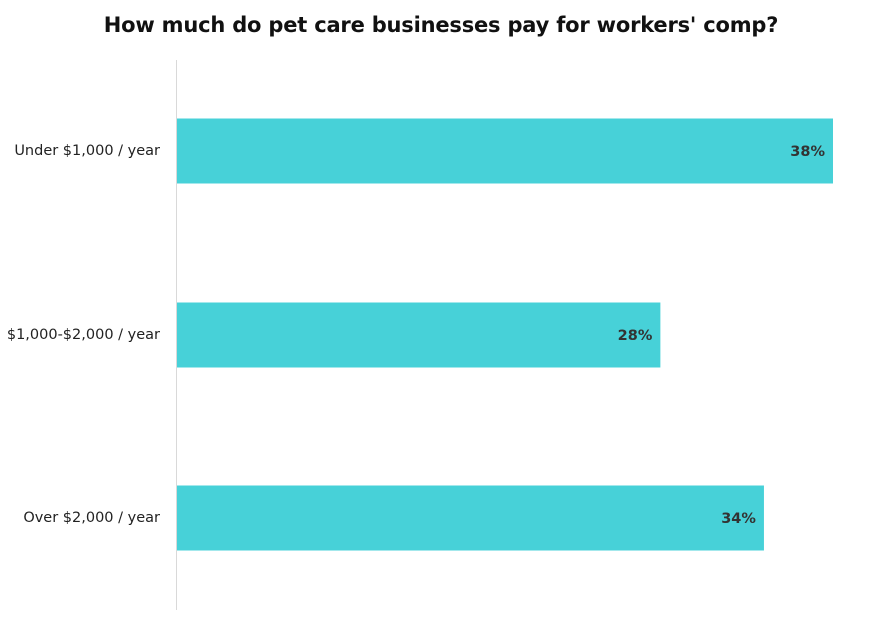 The height and width of the screenshot is (625, 882). I want to click on category-label: Over $2,000 / year, so click(91, 518).